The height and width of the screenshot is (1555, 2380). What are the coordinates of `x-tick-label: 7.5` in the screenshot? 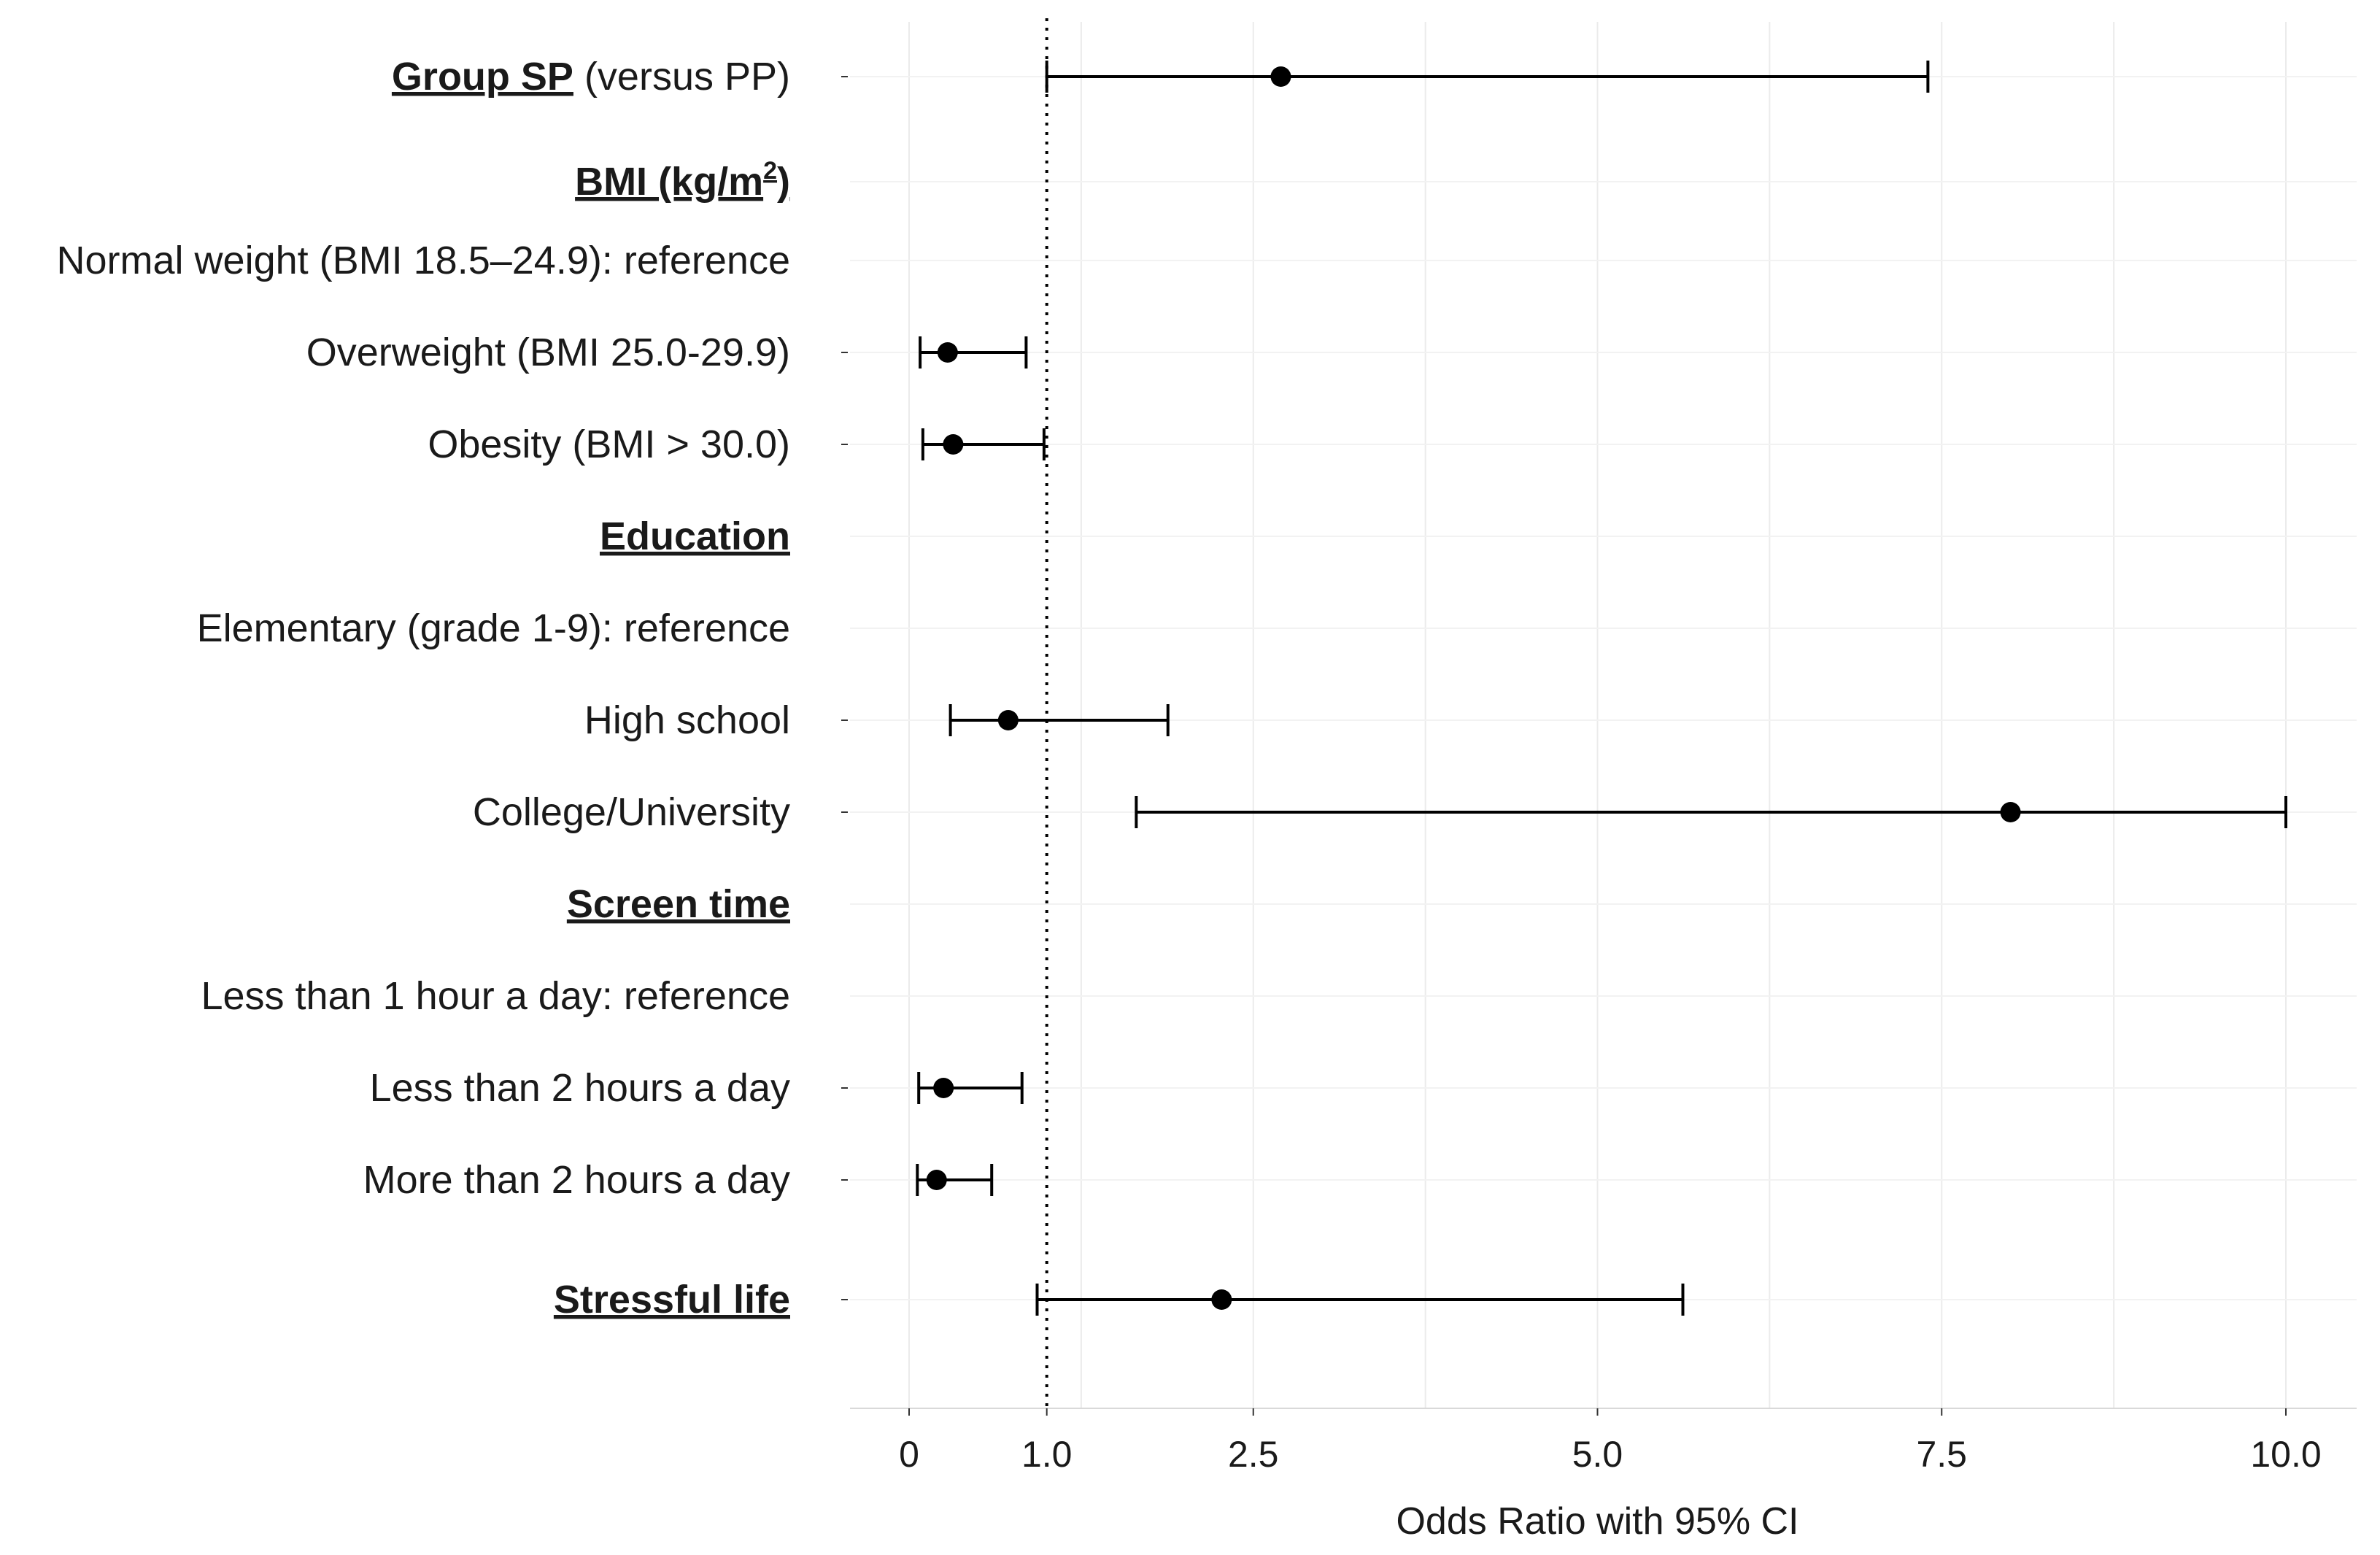 It's located at (1941, 1455).